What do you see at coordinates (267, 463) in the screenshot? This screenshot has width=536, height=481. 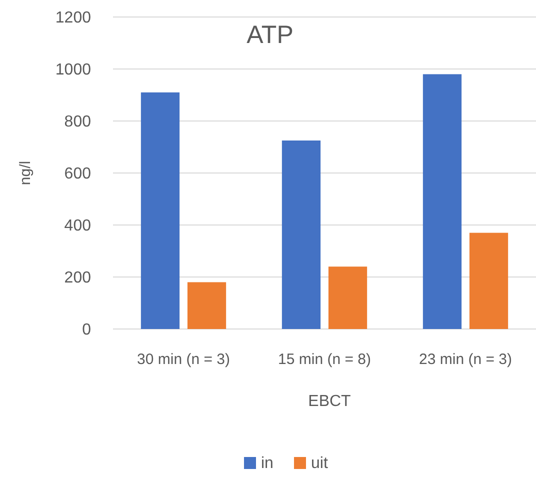 I see `legend-label: in` at bounding box center [267, 463].